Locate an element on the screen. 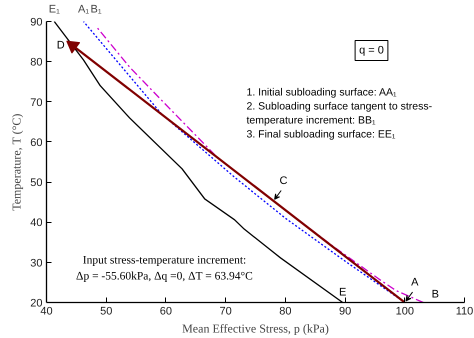 This screenshot has height=338, width=474. x-tick-label: 60 is located at coordinates (166, 312).